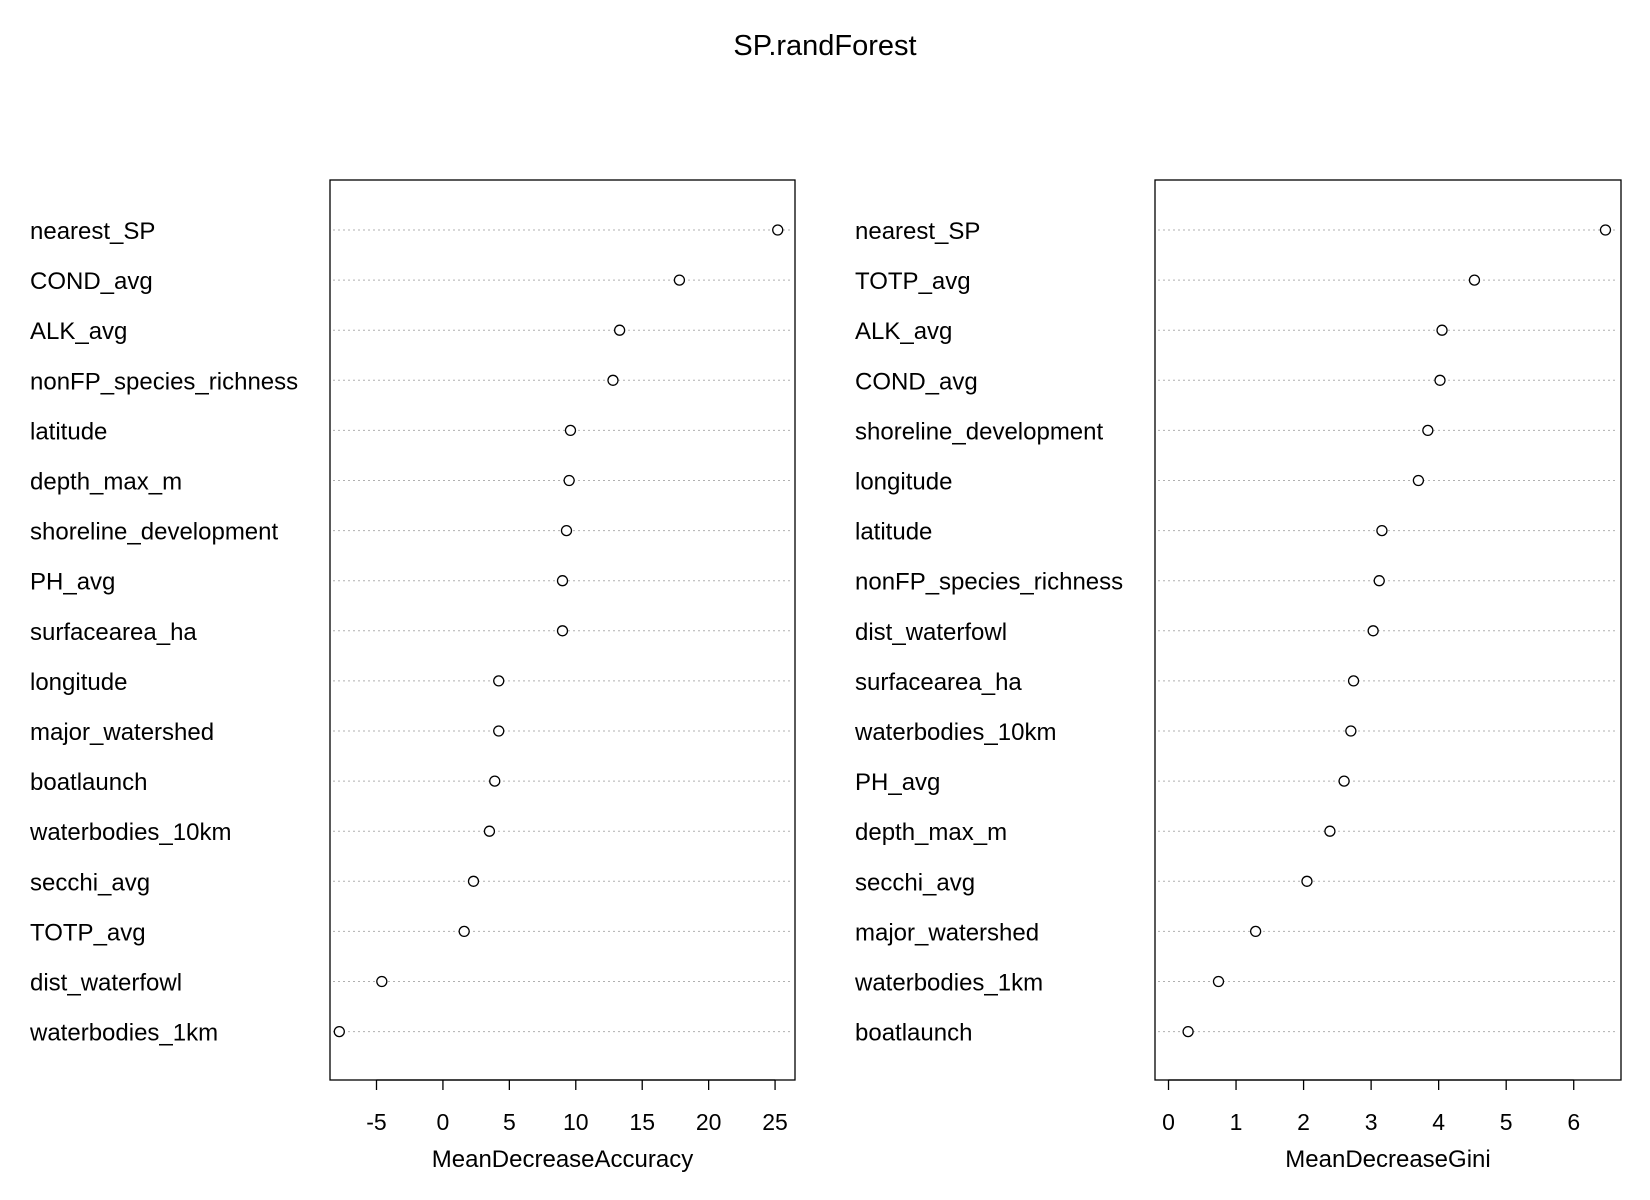 Image resolution: width=1650 pixels, height=1200 pixels. Describe the element at coordinates (1303, 1122) in the screenshot. I see `x-tick-label: 2` at that location.